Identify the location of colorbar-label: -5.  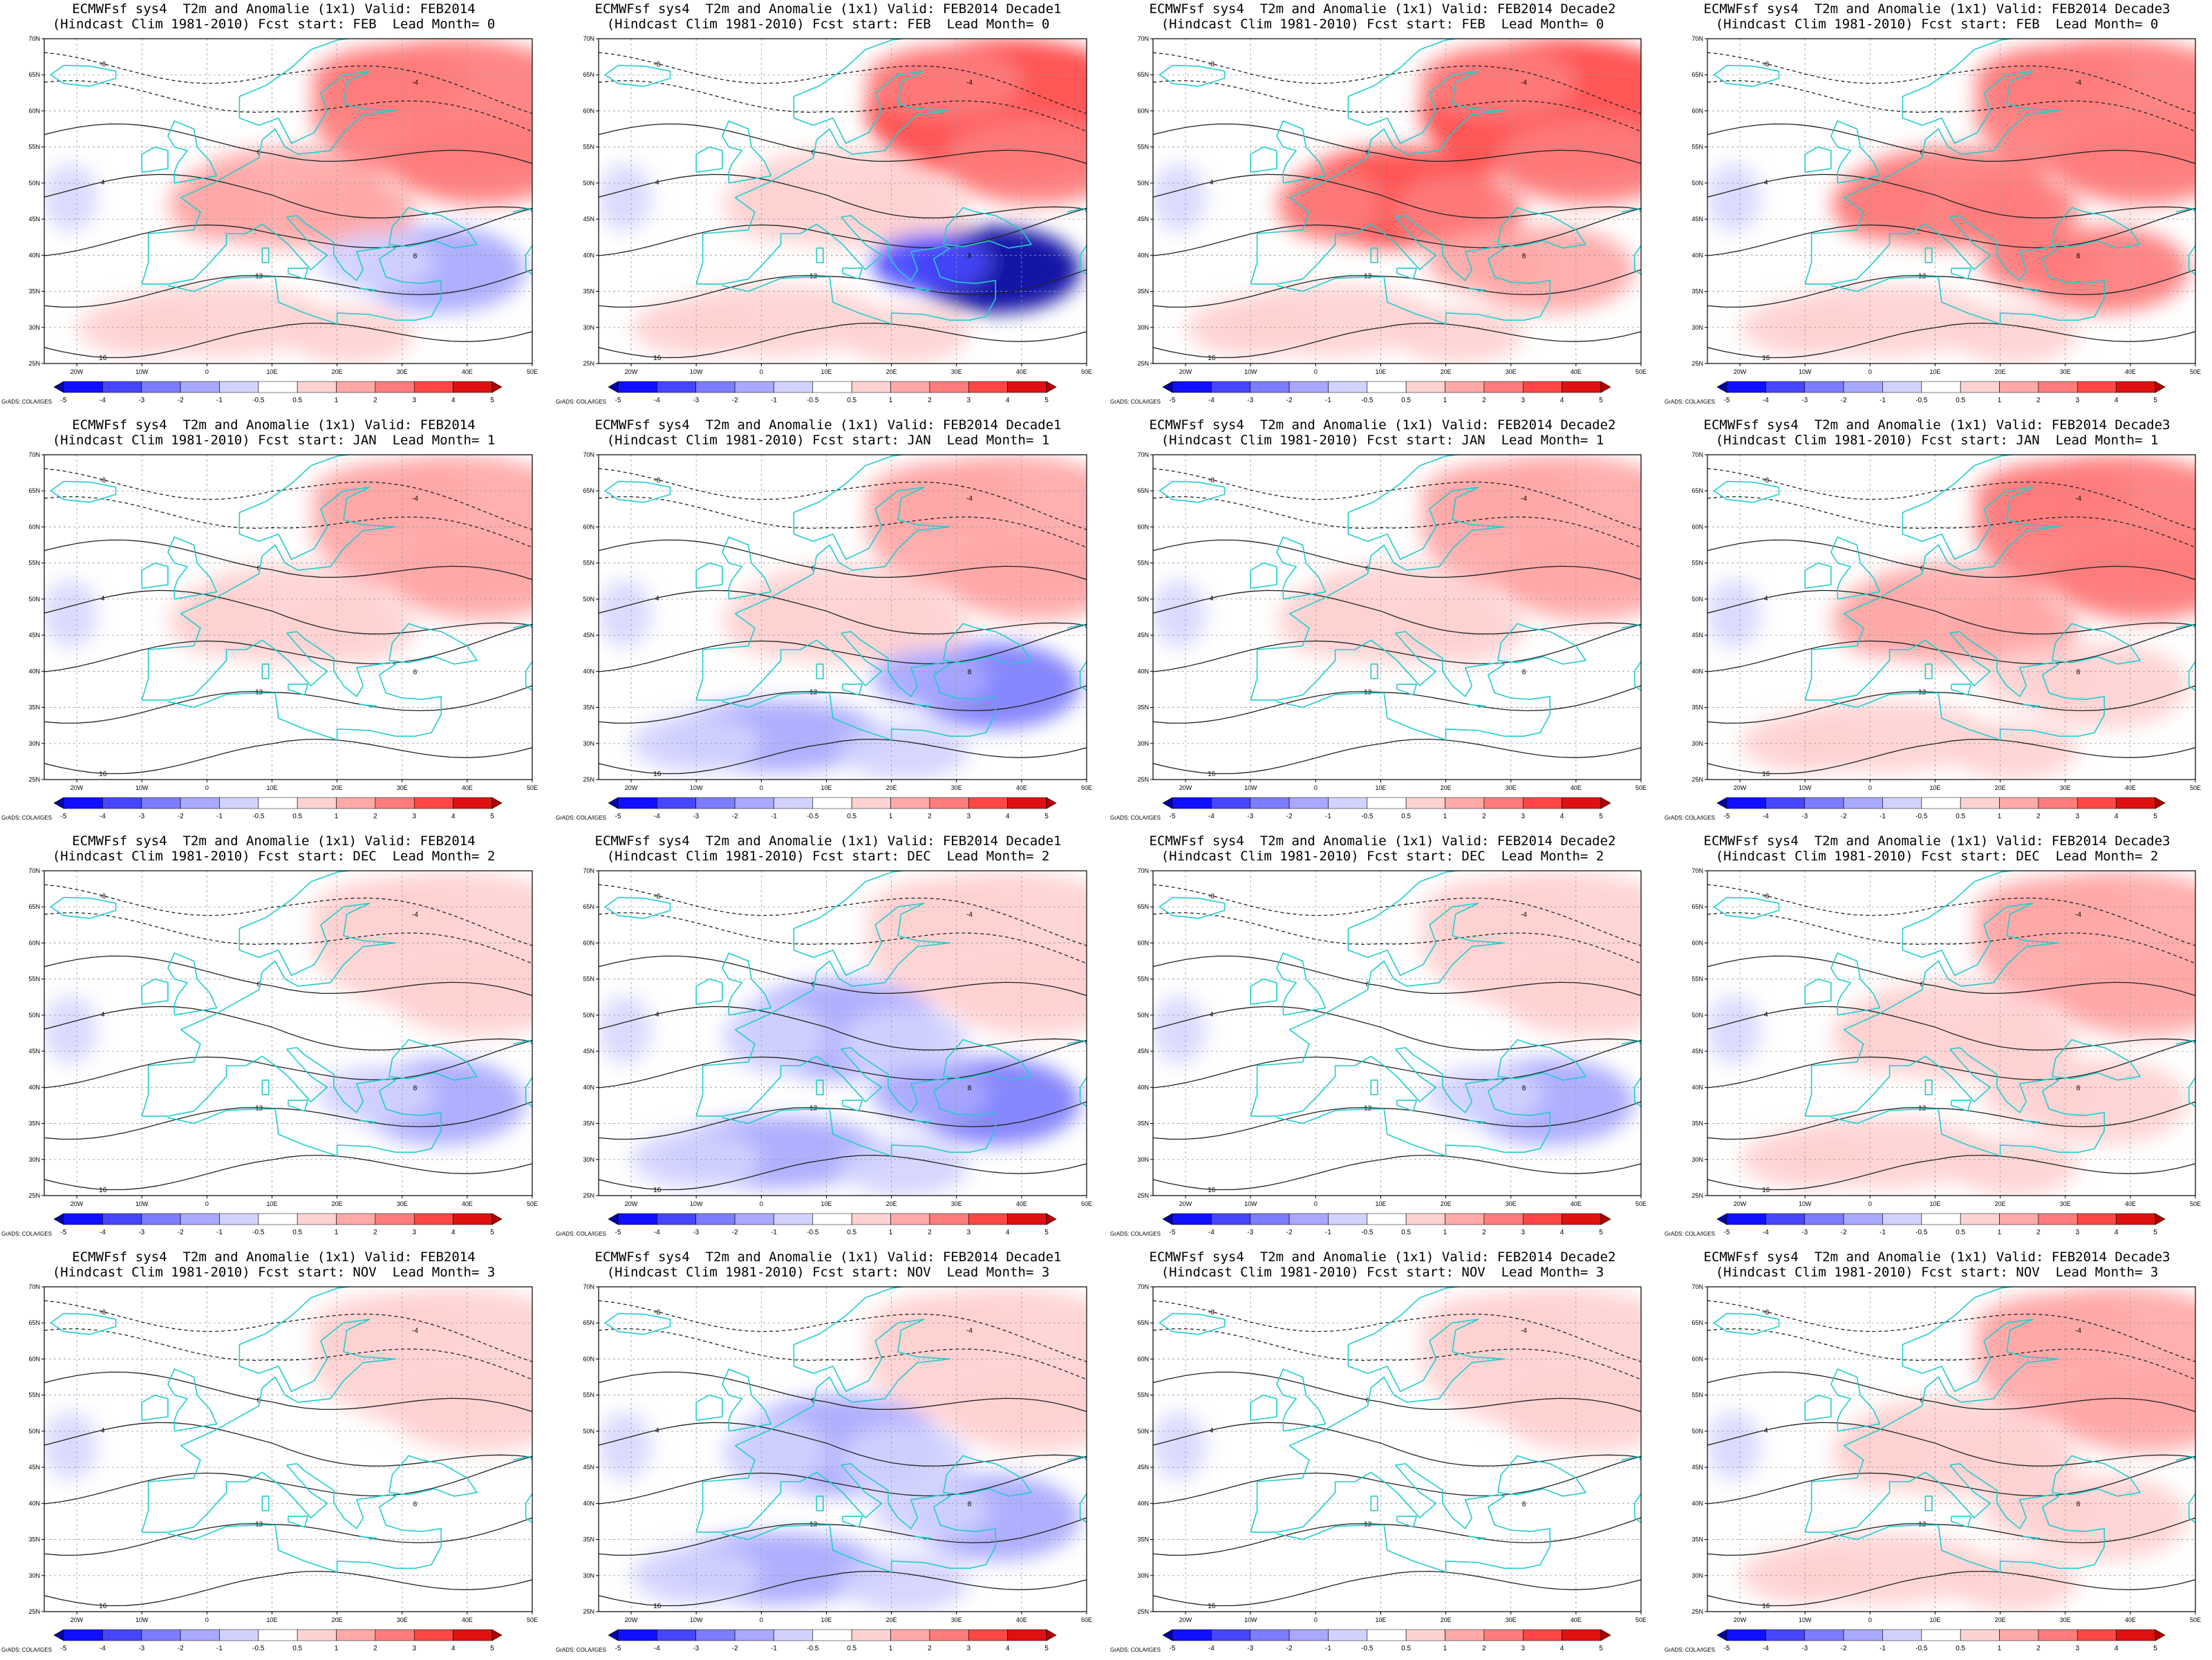
(618, 1648).